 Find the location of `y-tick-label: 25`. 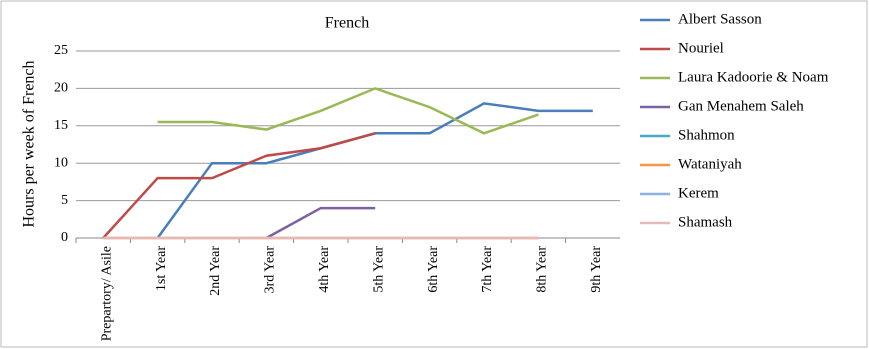

y-tick-label: 25 is located at coordinates (61, 50).